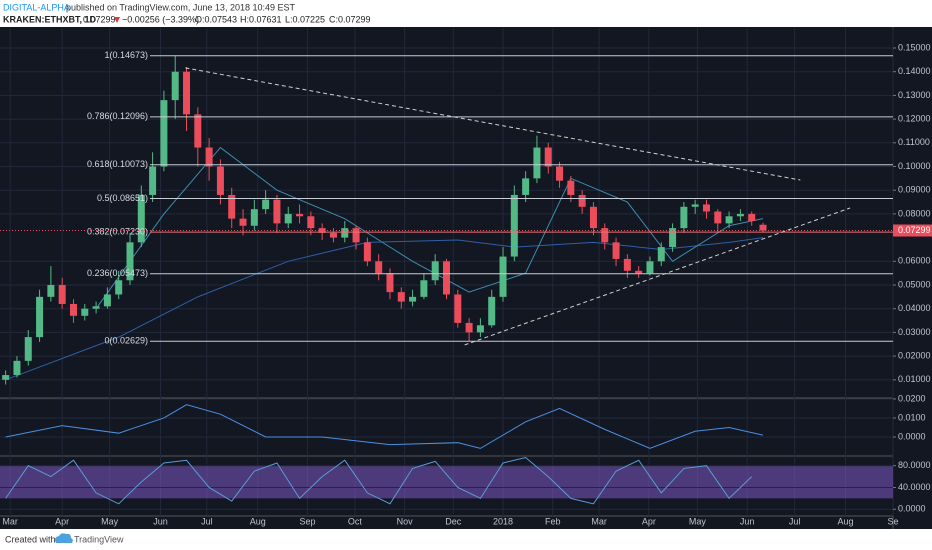  What do you see at coordinates (914, 47) in the screenshot?
I see `y-tick-label: 0.15000` at bounding box center [914, 47].